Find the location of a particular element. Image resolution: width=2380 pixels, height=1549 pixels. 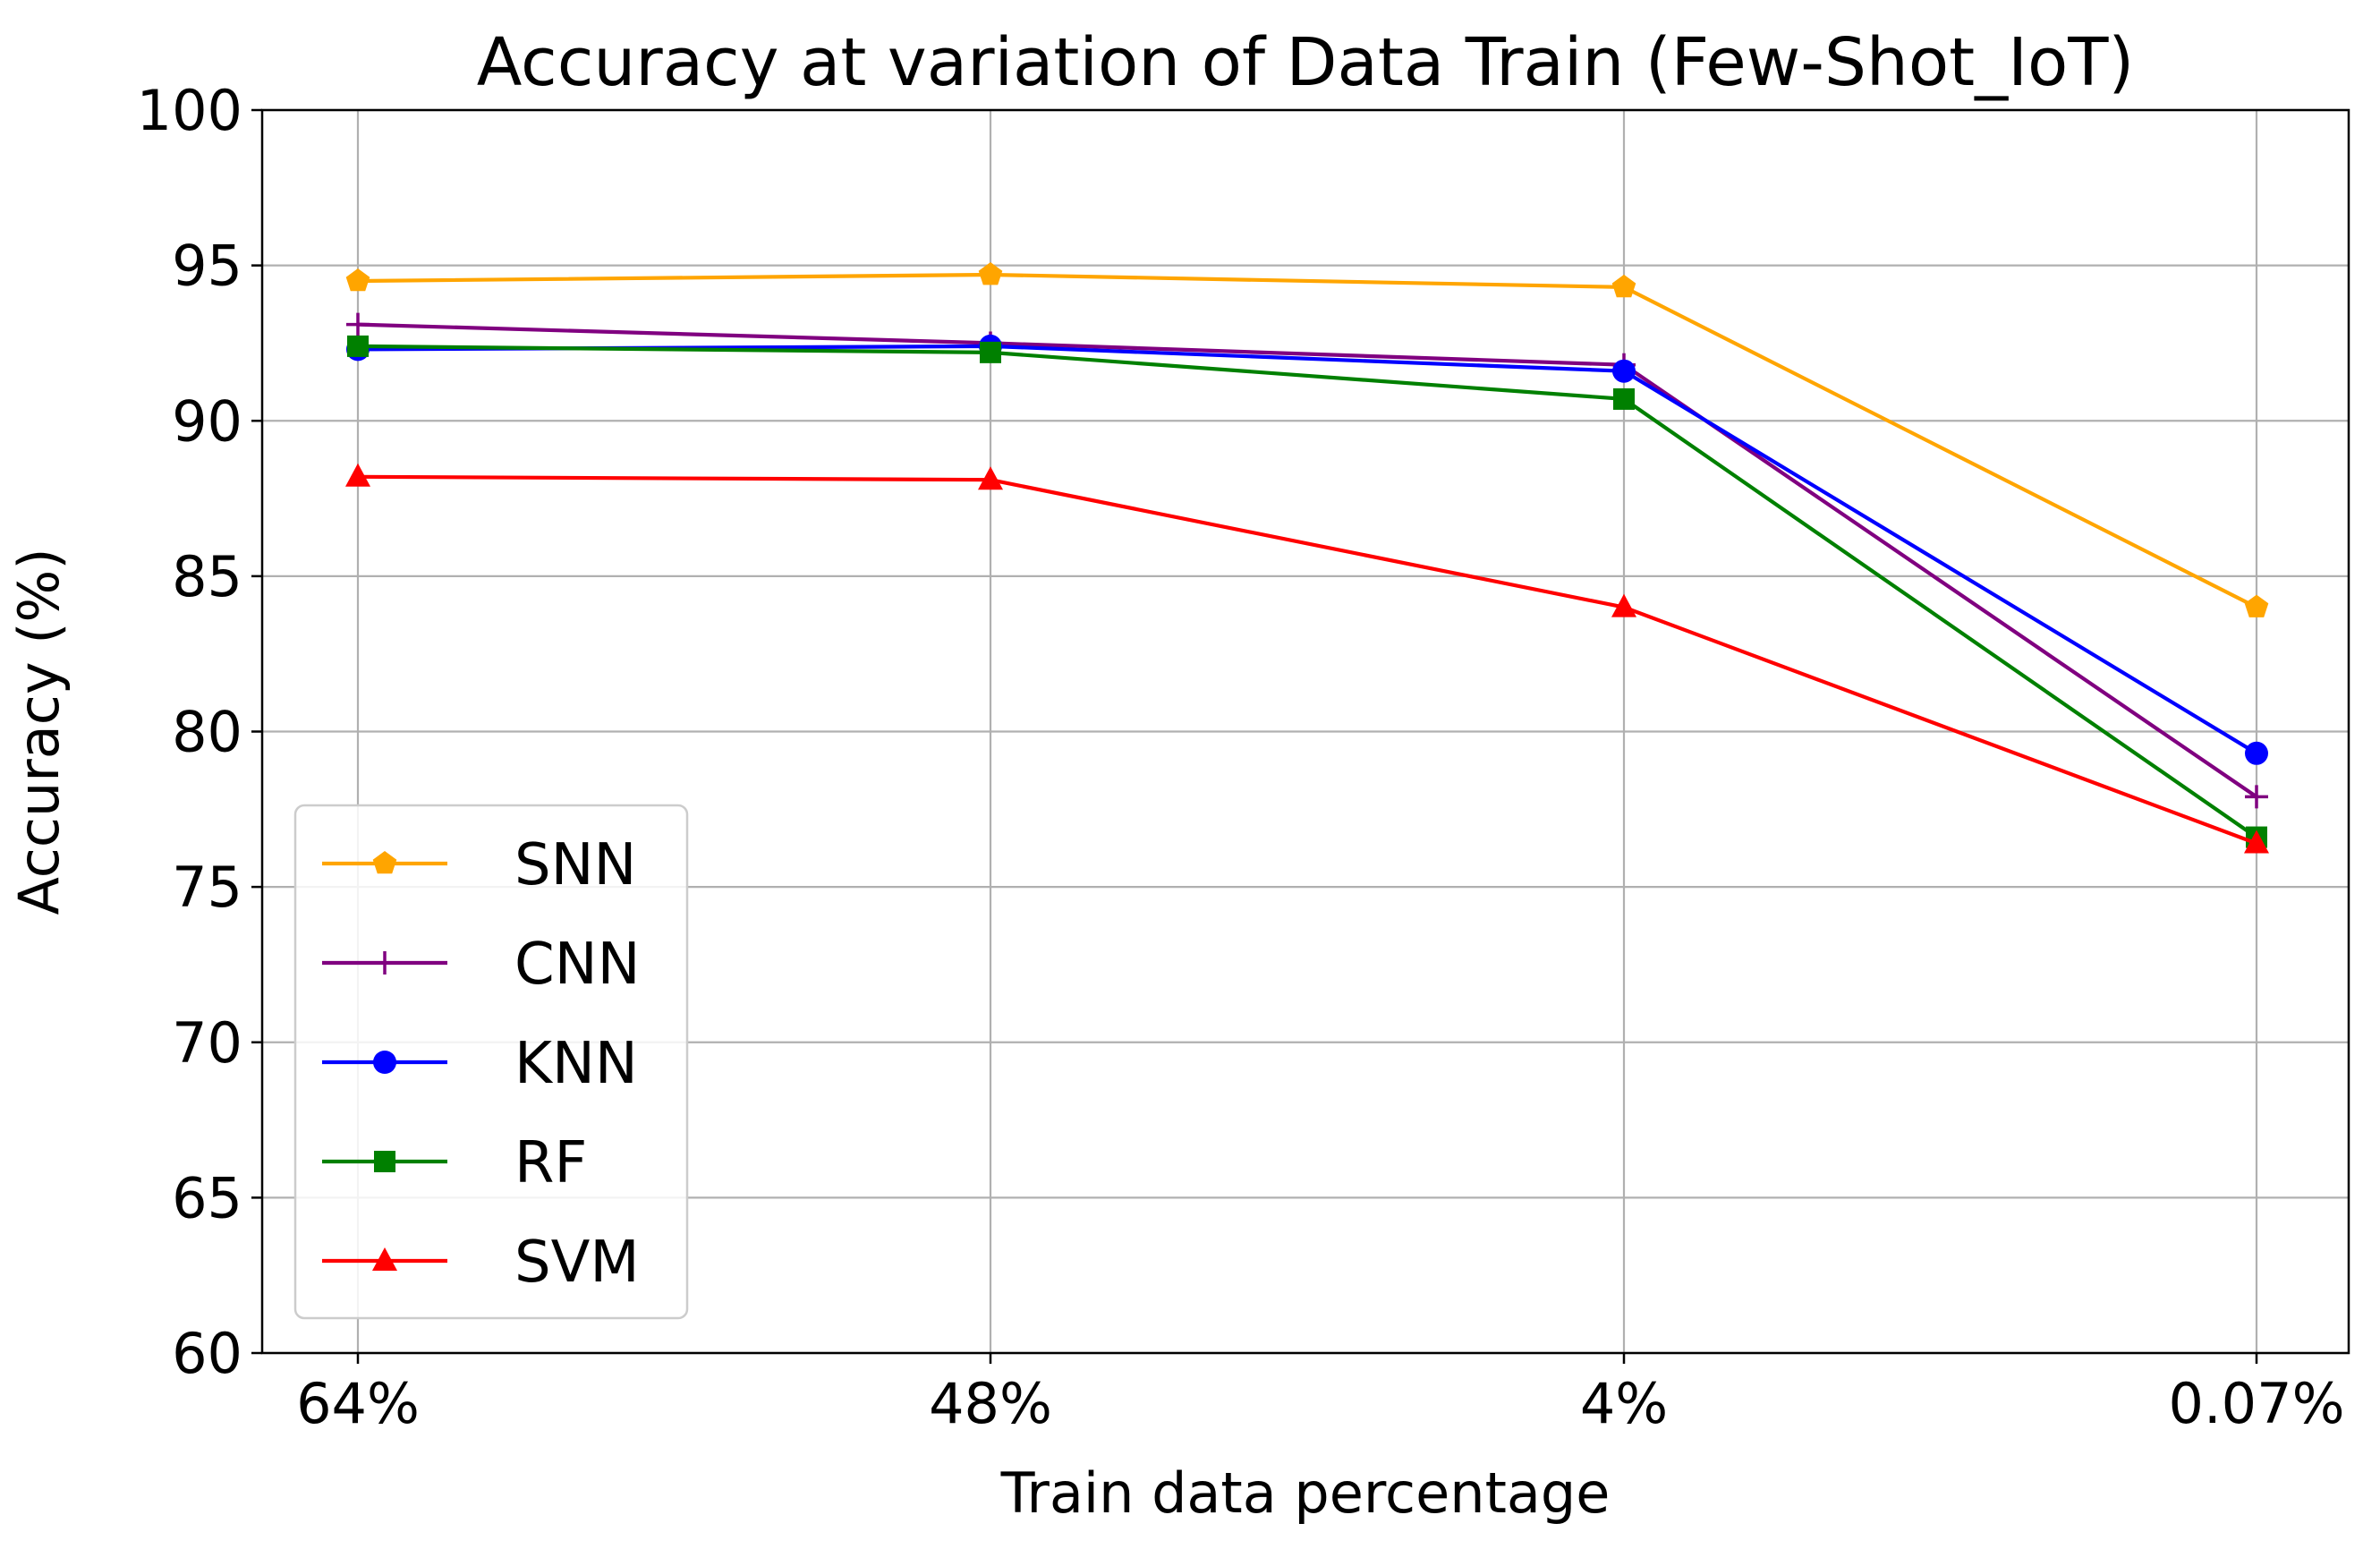

y-tick-label: 65 is located at coordinates (207, 1197).